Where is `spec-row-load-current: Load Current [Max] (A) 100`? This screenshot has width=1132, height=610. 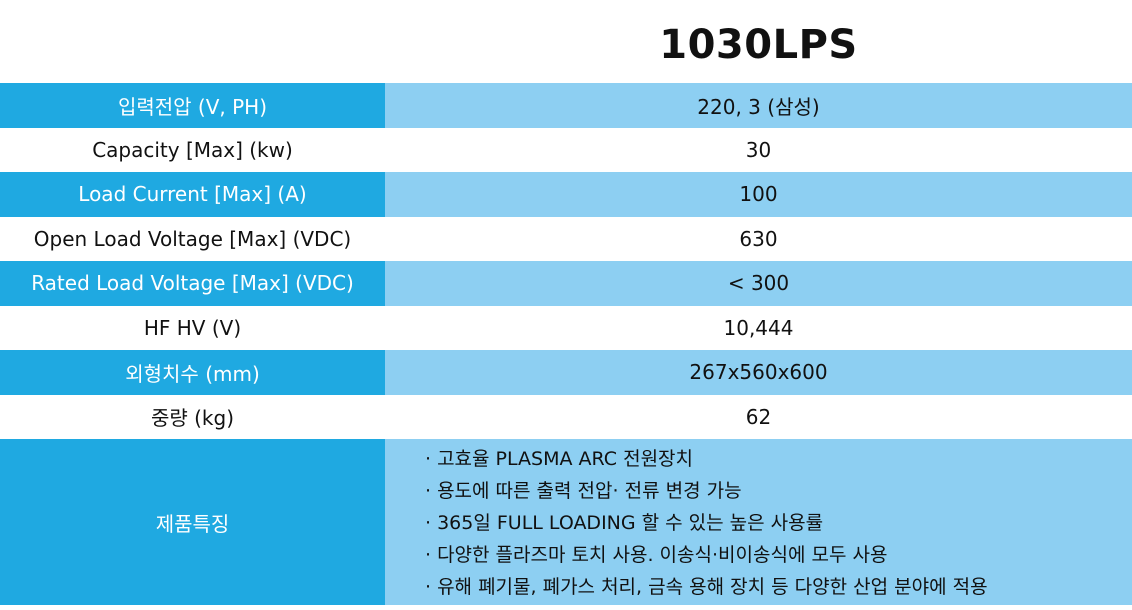 spec-row-load-current: Load Current [Max] (A) 100 is located at coordinates (566, 194).